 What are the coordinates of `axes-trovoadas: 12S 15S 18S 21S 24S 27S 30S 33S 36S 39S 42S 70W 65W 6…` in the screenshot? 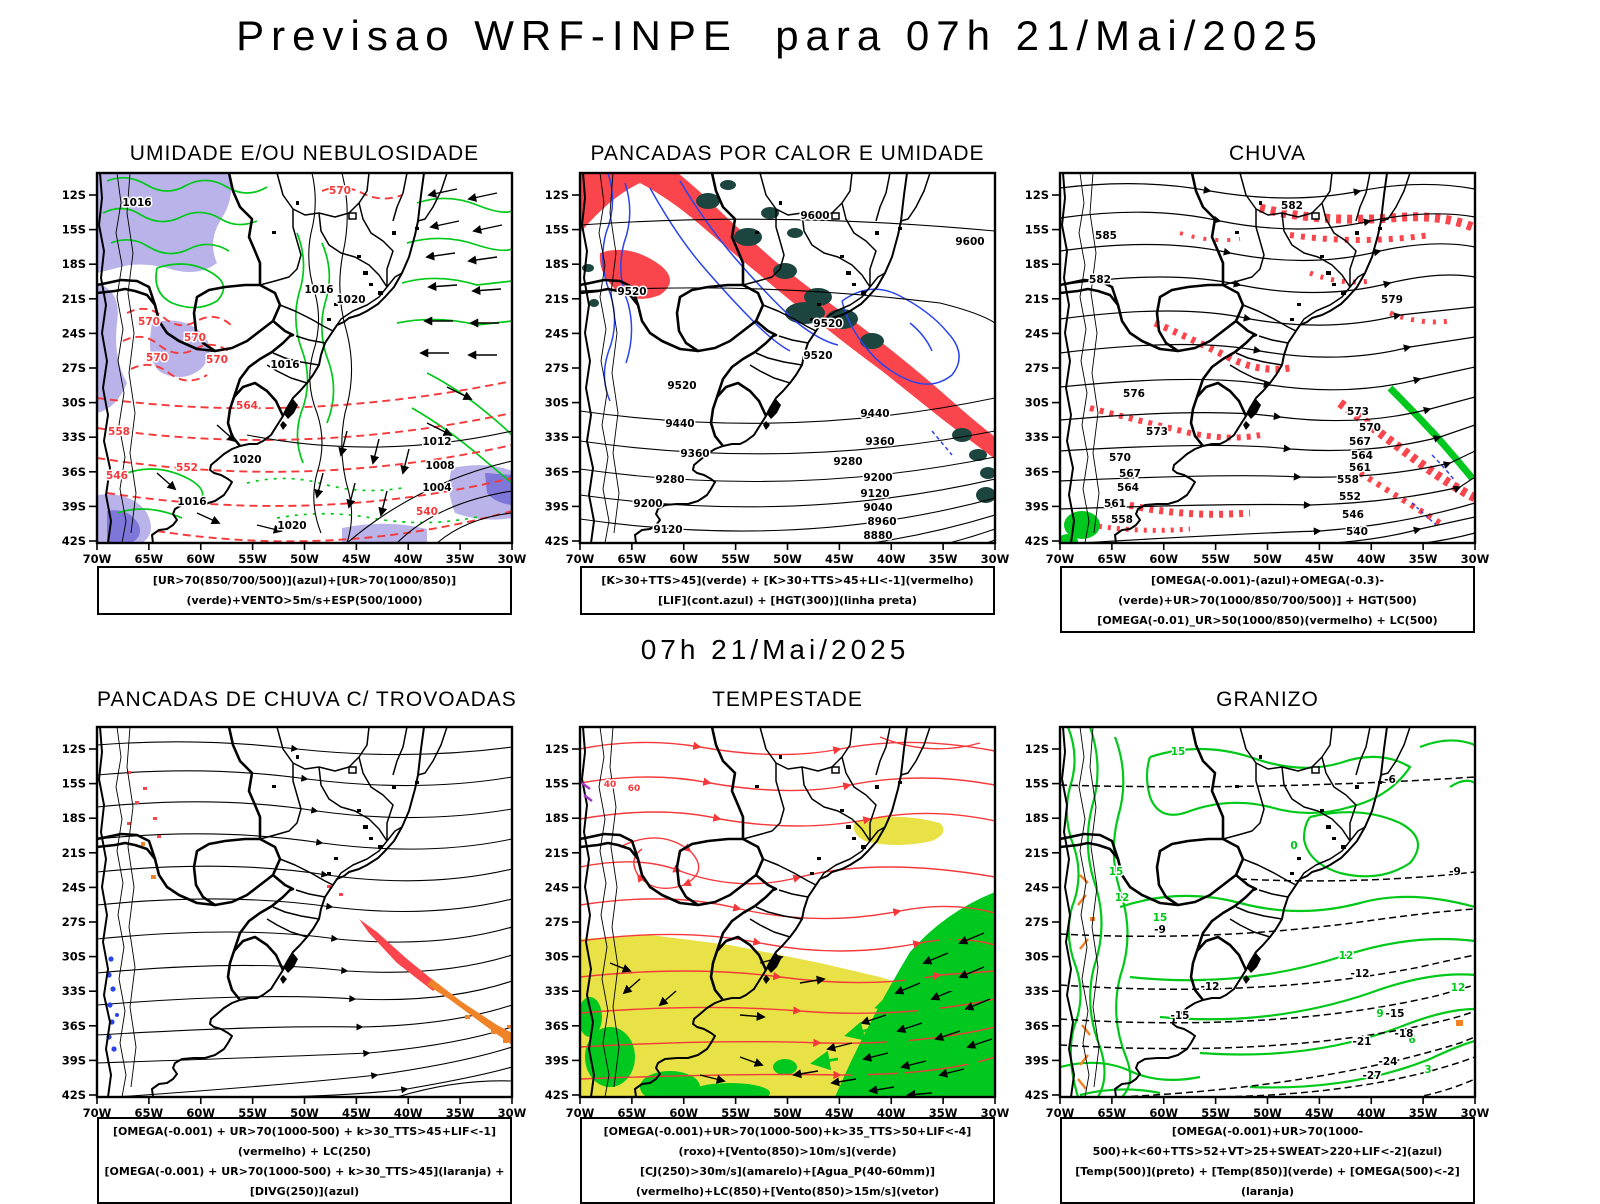 It's located at (294, 931).